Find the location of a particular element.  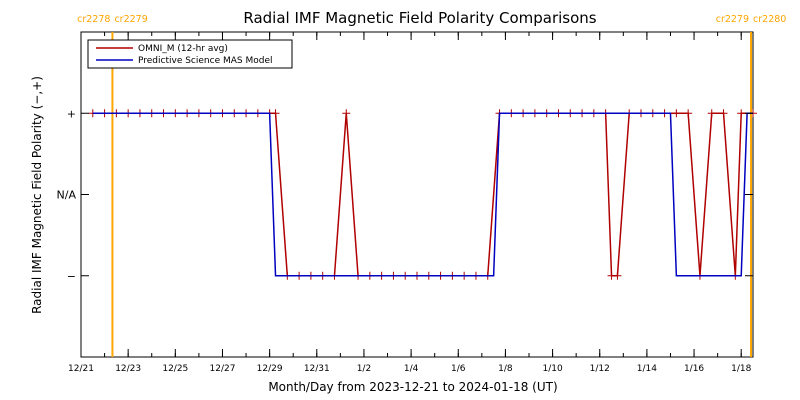

carrington-right-label: cr2280 is located at coordinates (769, 19).